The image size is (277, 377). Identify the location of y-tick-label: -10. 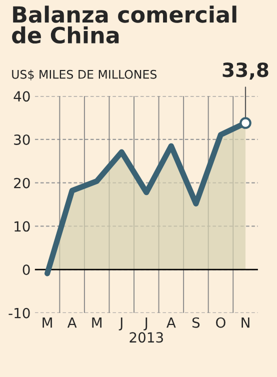
(19, 313).